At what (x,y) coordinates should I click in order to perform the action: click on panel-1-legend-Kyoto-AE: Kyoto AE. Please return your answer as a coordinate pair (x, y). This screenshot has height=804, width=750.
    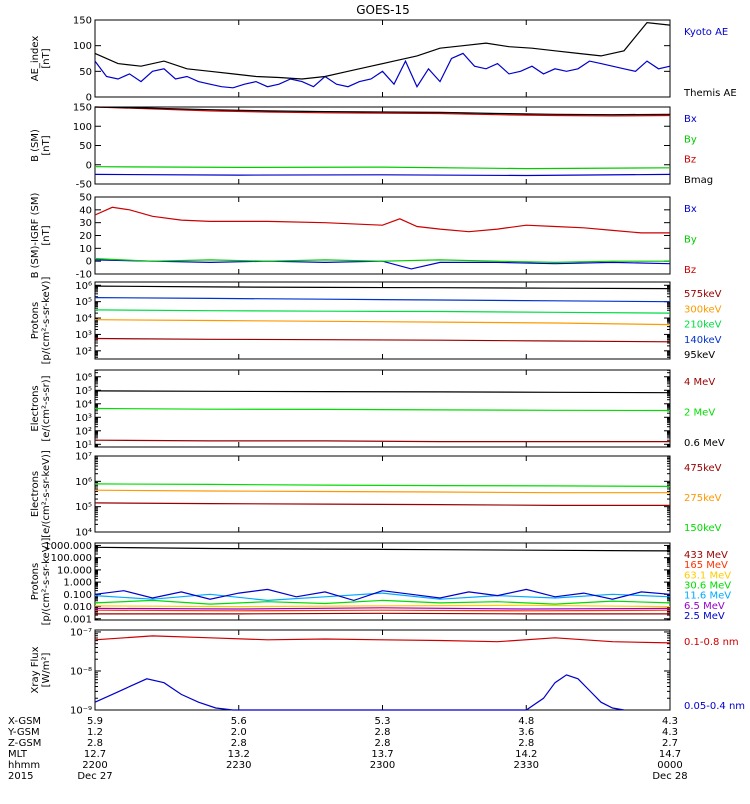
    Looking at the image, I should click on (706, 32).